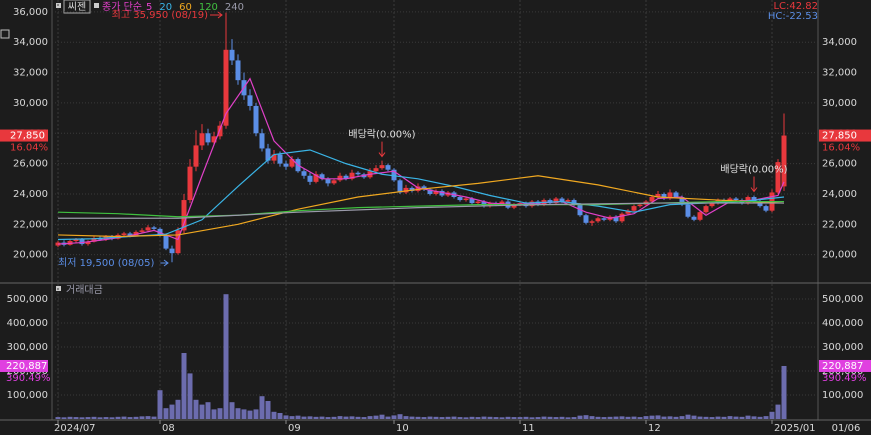 This screenshot has height=435, width=871. Describe the element at coordinates (84, 290) in the screenshot. I see `volume-title: 거래대금` at that location.